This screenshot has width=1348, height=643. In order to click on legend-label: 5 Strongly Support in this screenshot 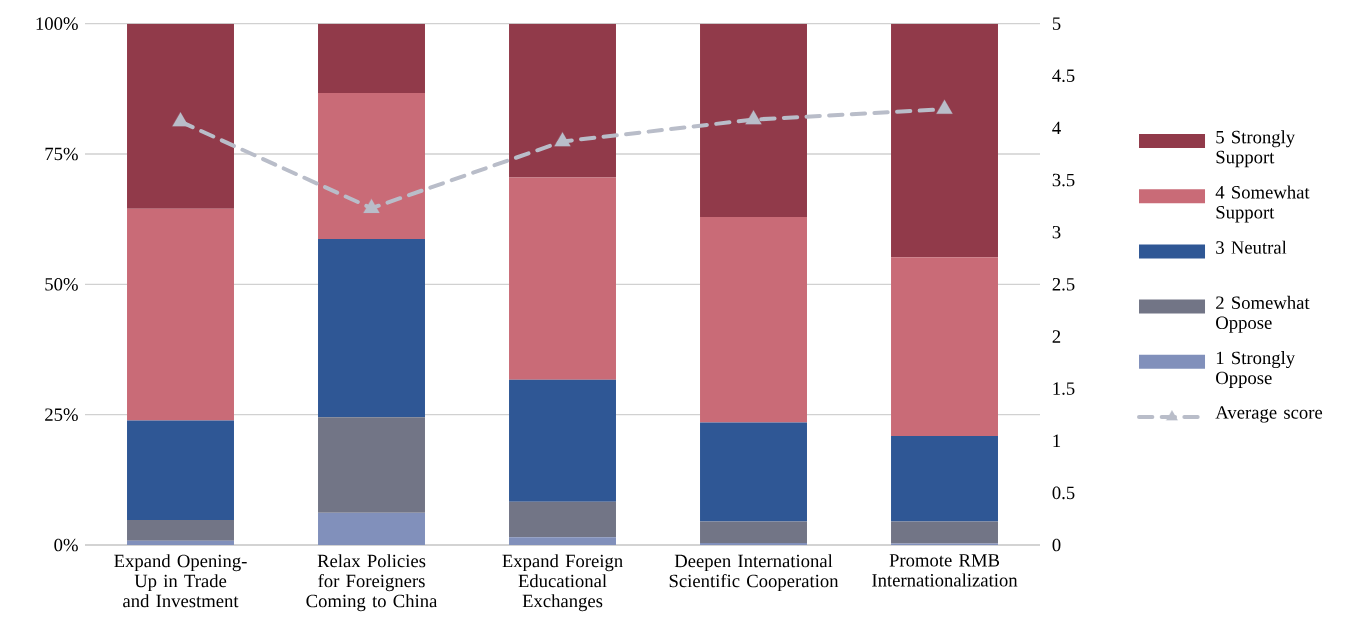, I will do `click(1256, 149)`.